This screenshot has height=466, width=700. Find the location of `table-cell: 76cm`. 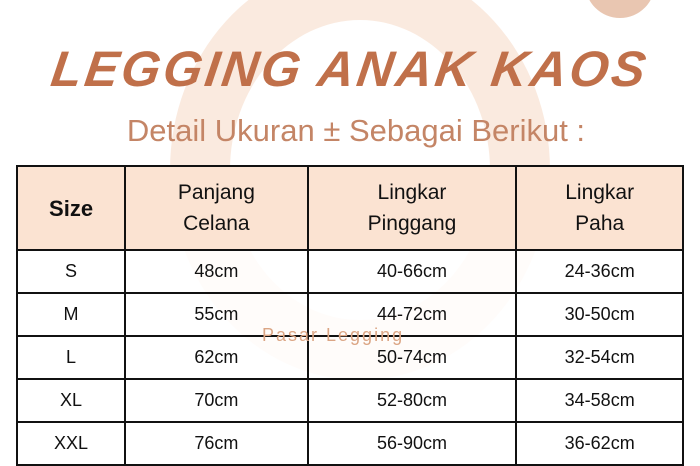

table-cell: 76cm is located at coordinates (216, 443).